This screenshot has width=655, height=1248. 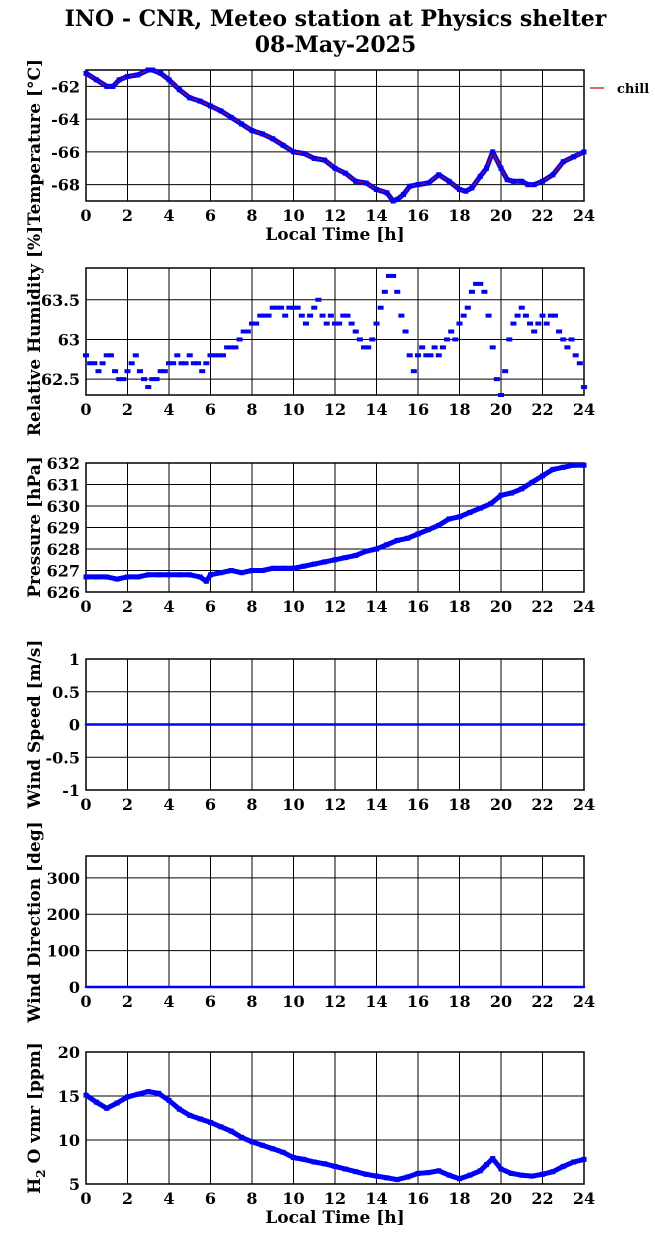 What do you see at coordinates (63, 506) in the screenshot?
I see `y-tick-label: 630` at bounding box center [63, 506].